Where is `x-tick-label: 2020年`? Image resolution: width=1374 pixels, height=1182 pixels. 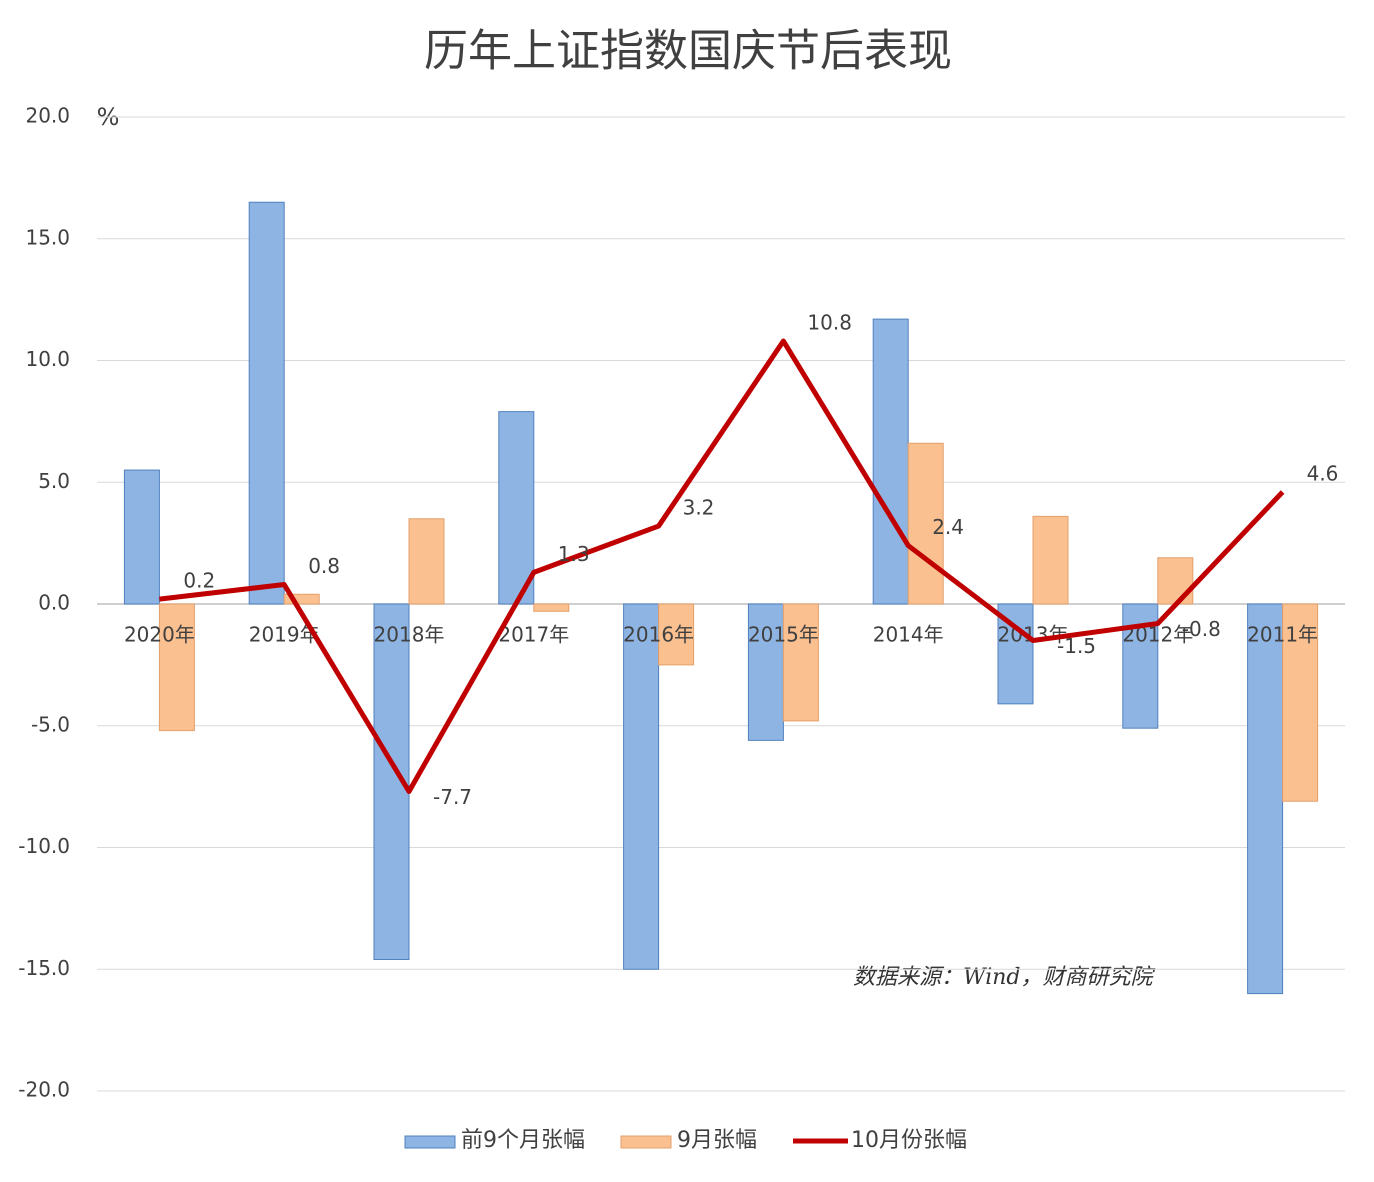 x-tick-label: 2020年 is located at coordinates (159, 635).